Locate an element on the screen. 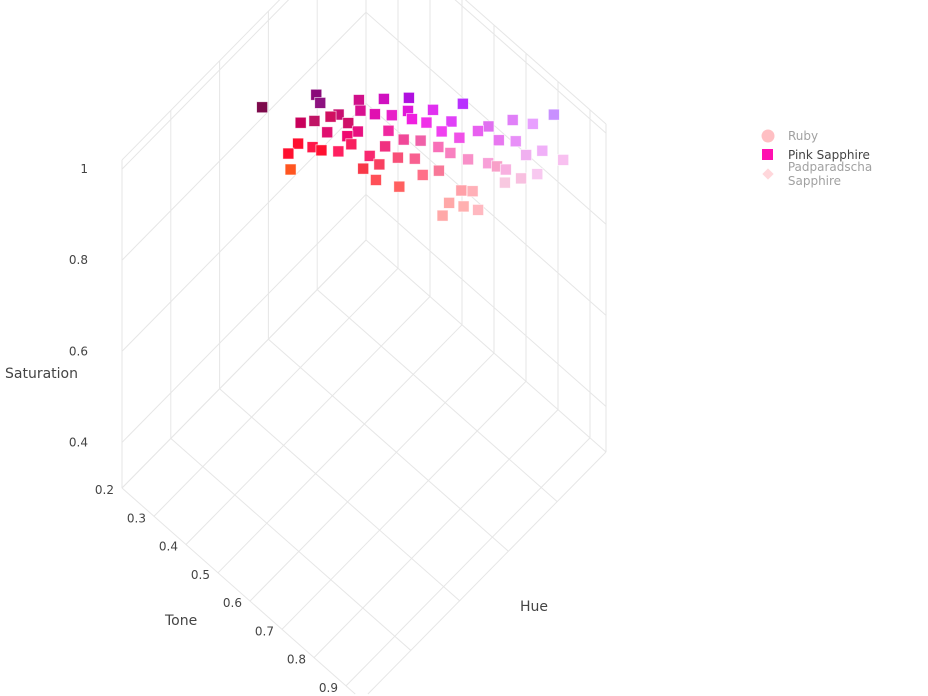 This screenshot has height=696, width=928. legend-item-padparadscha-sapphire: Padparadscha Sapphire is located at coordinates (844, 174).